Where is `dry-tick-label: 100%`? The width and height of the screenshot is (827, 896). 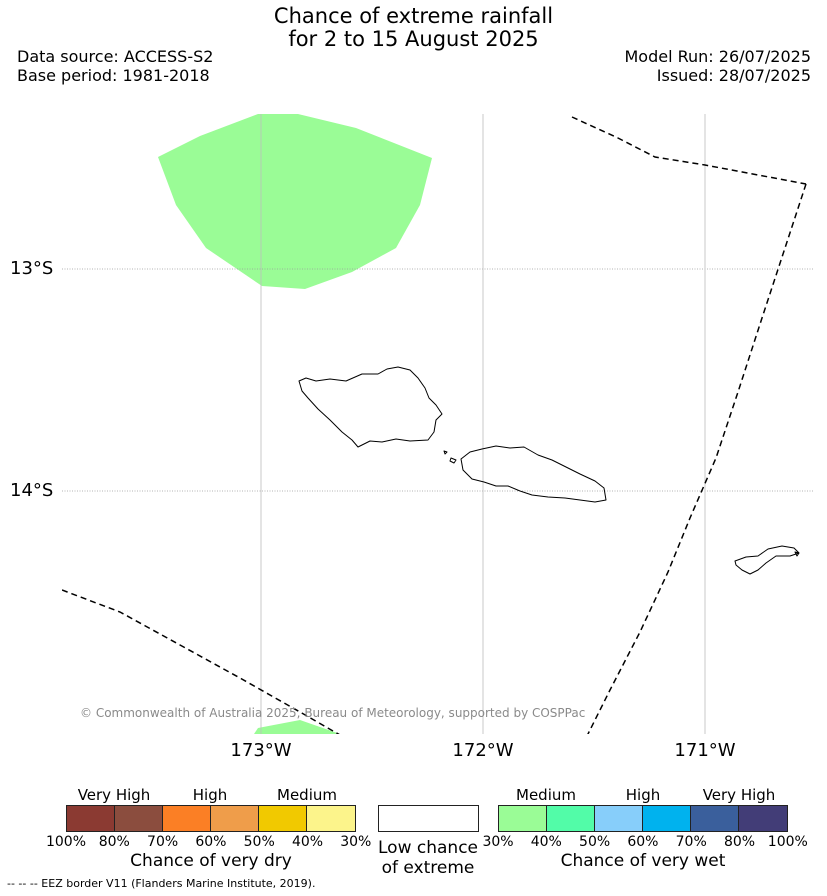
dry-tick-label: 100% is located at coordinates (66, 842).